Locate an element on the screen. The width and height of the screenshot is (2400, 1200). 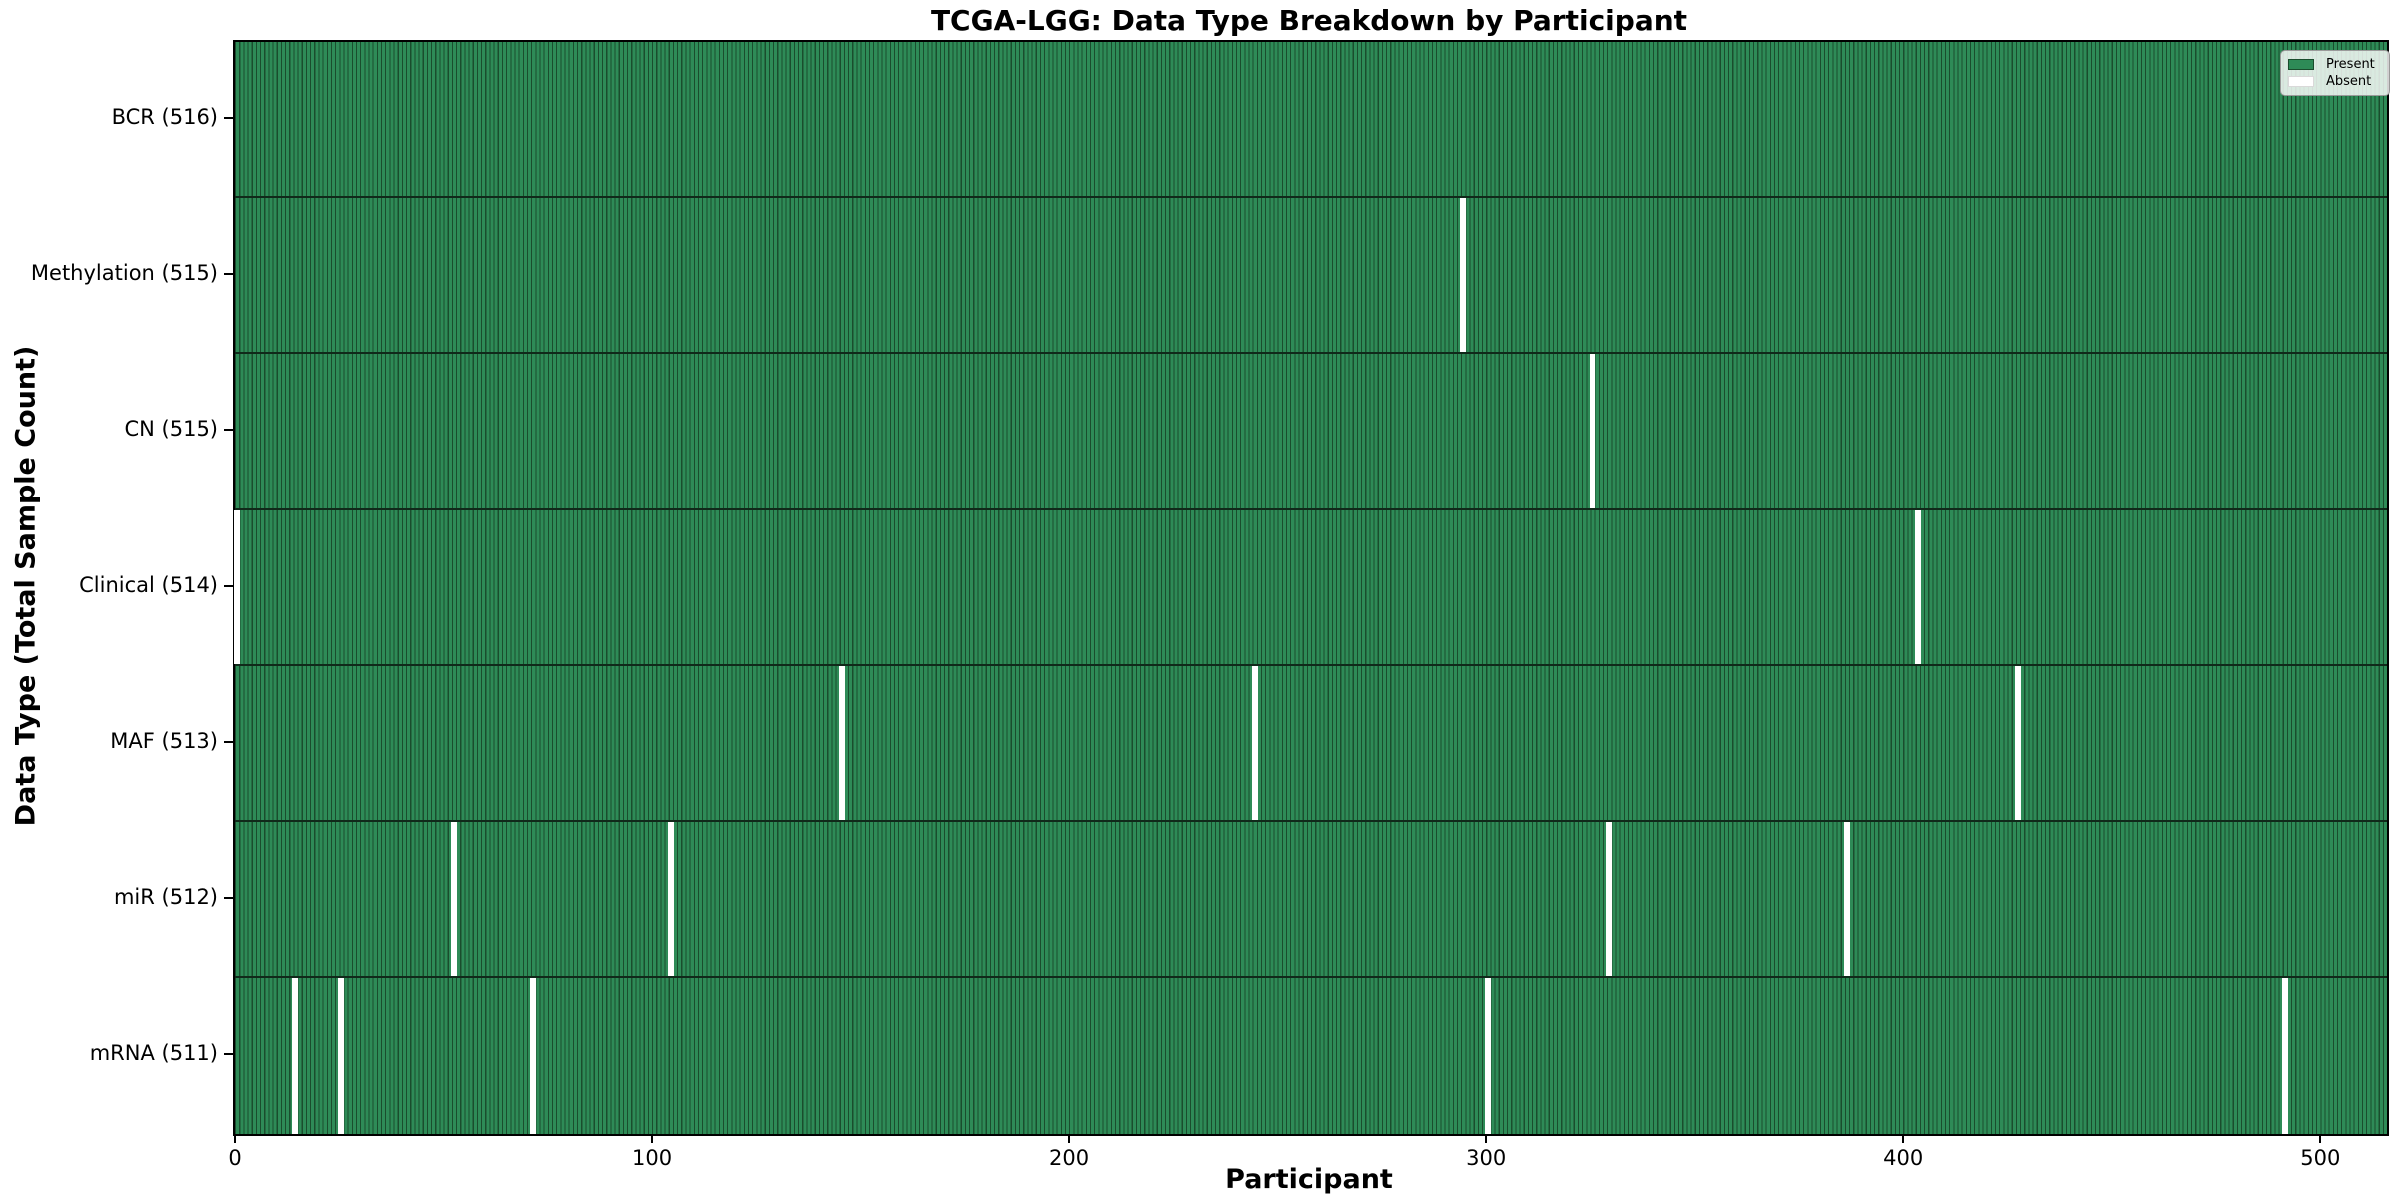
legend: Present Absent is located at coordinates (2335, 73).